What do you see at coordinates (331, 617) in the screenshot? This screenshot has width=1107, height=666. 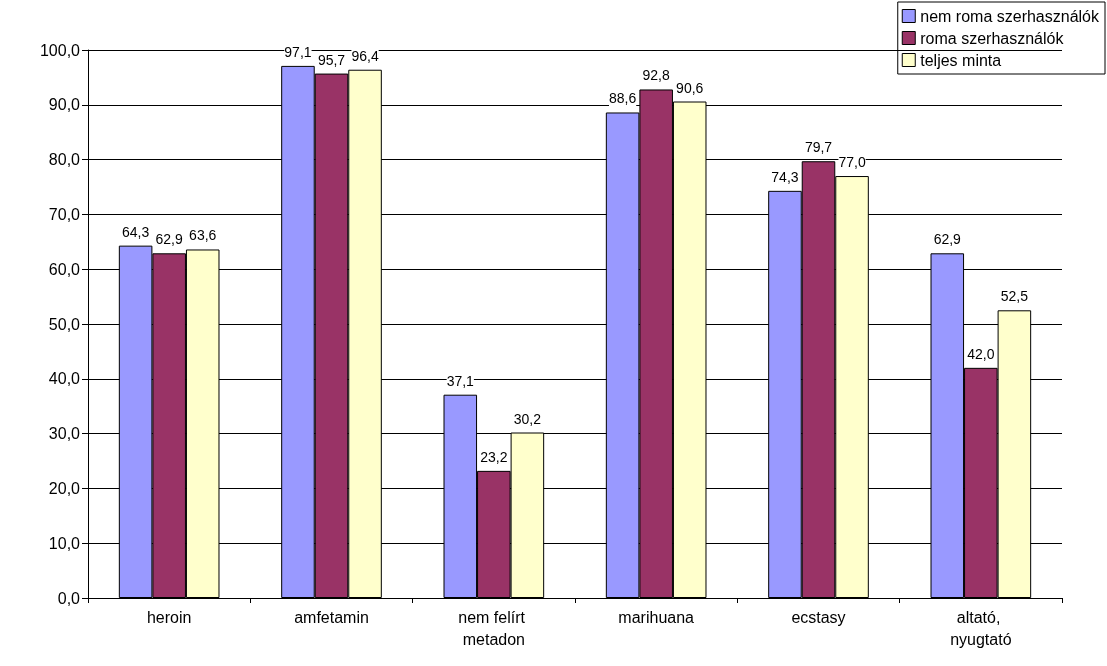 I see `x-tick-label: amfetamin` at bounding box center [331, 617].